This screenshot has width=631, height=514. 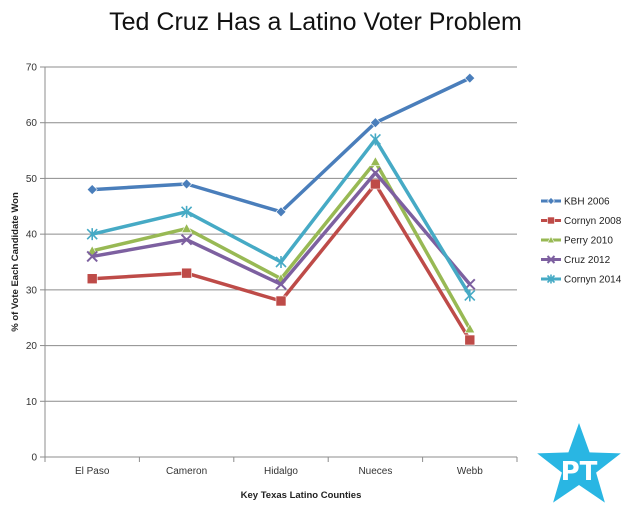 I want to click on legend-label: KBH 2006, so click(x=587, y=202).